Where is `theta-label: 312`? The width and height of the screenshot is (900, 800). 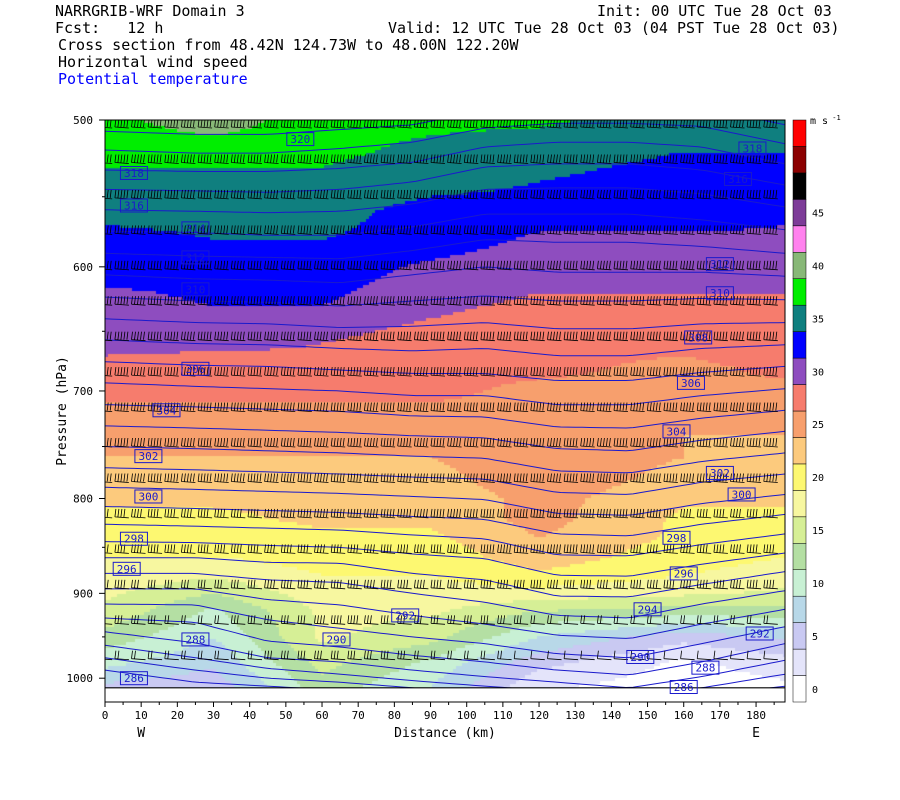
theta-label: 312 is located at coordinates (195, 257).